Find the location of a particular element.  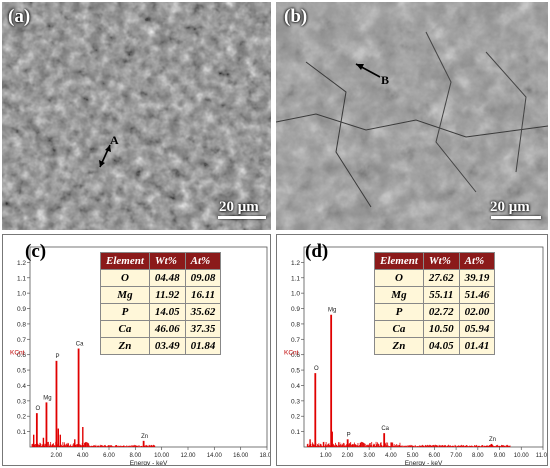

table-row: P 02.72 02.00 is located at coordinates (435, 312).